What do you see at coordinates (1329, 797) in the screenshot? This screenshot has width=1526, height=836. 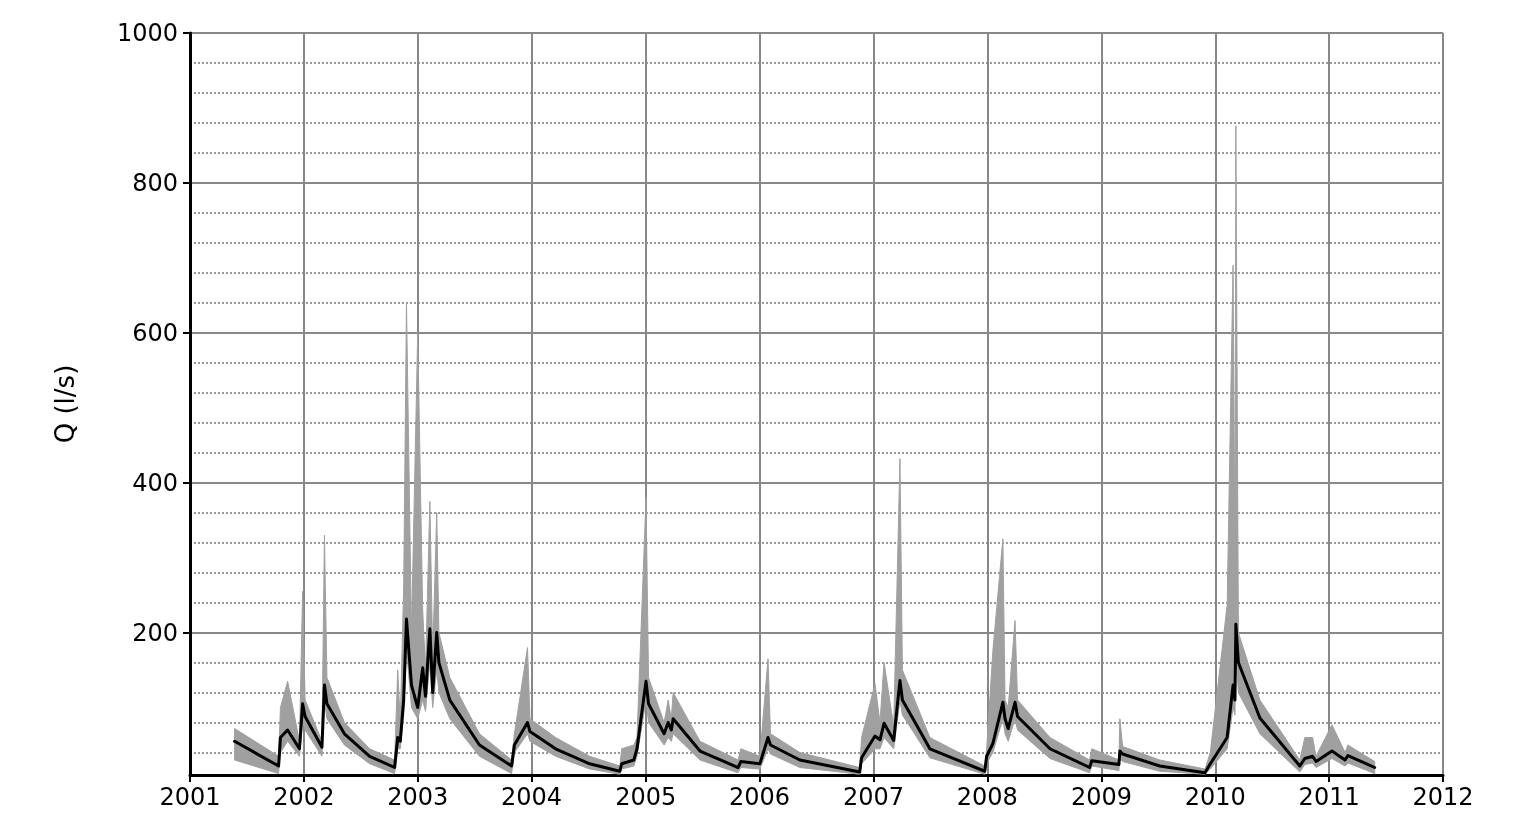 I see `x-tick-label: 2011` at bounding box center [1329, 797].